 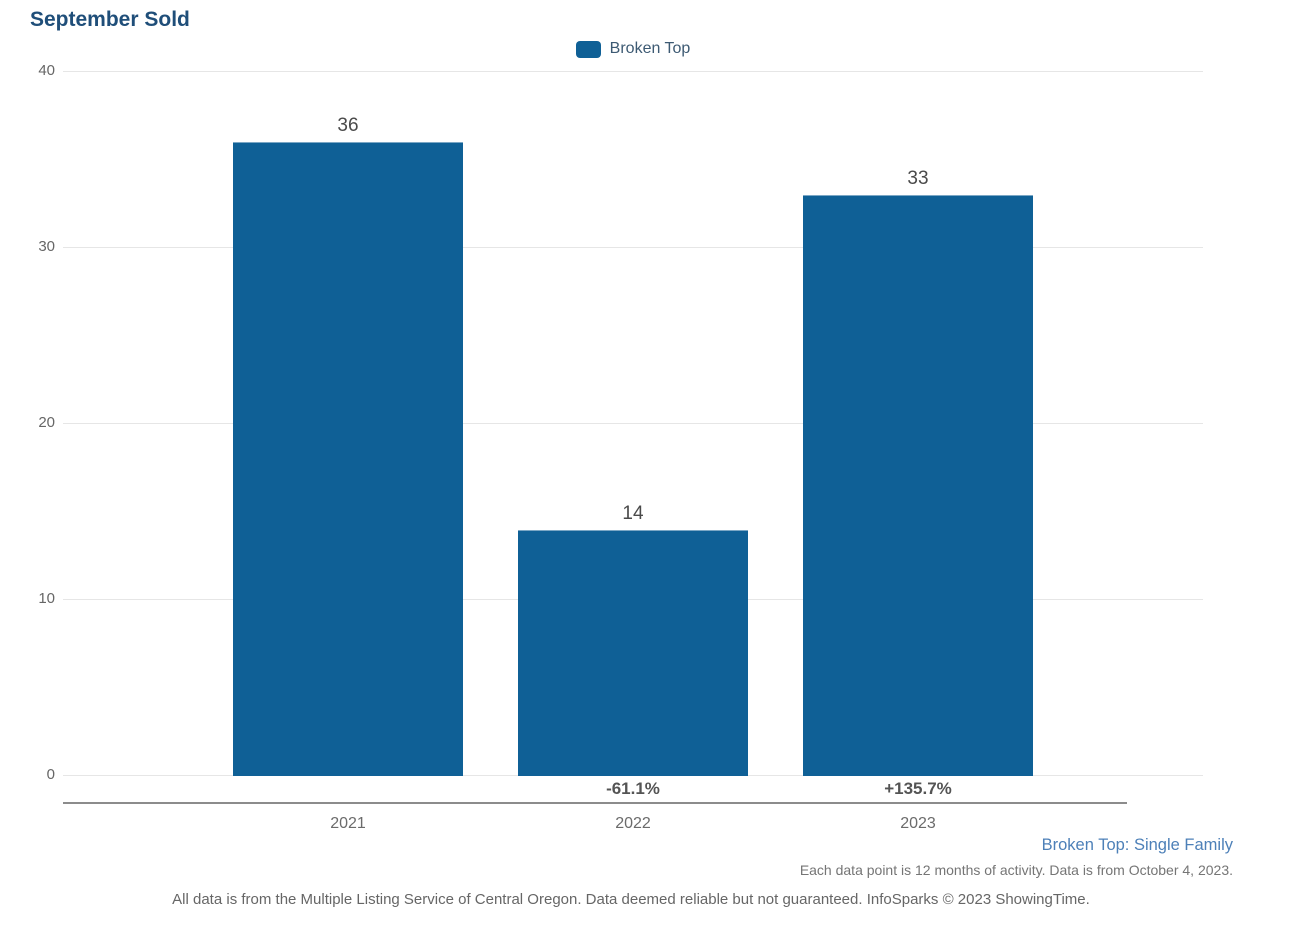 I want to click on y-tick-label: 30, so click(x=46, y=246).